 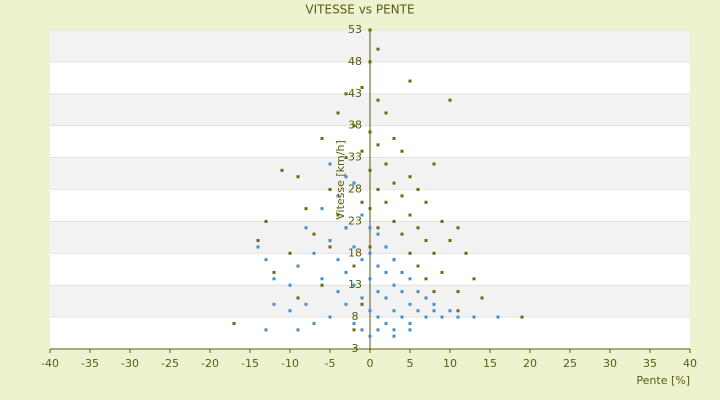 I want to click on x-tick-label: -30, so click(x=130, y=363).